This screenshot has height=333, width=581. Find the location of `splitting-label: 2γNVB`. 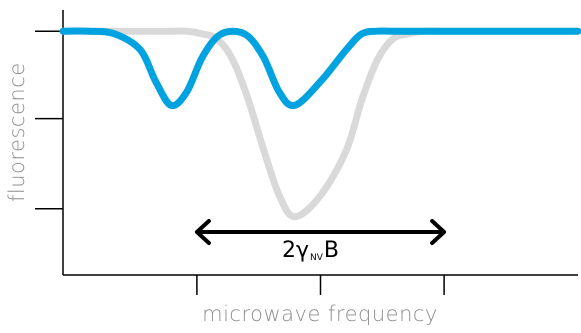

splitting-label: 2γNVB is located at coordinates (310, 250).